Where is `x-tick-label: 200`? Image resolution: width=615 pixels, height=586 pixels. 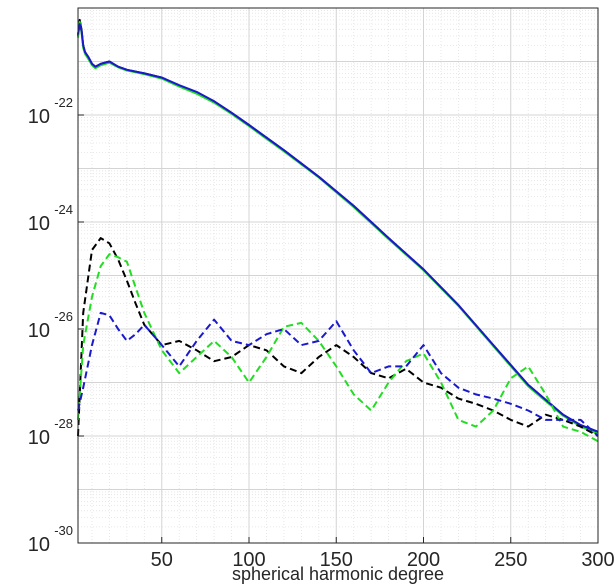
x-tick-label: 200 is located at coordinates (423, 560).